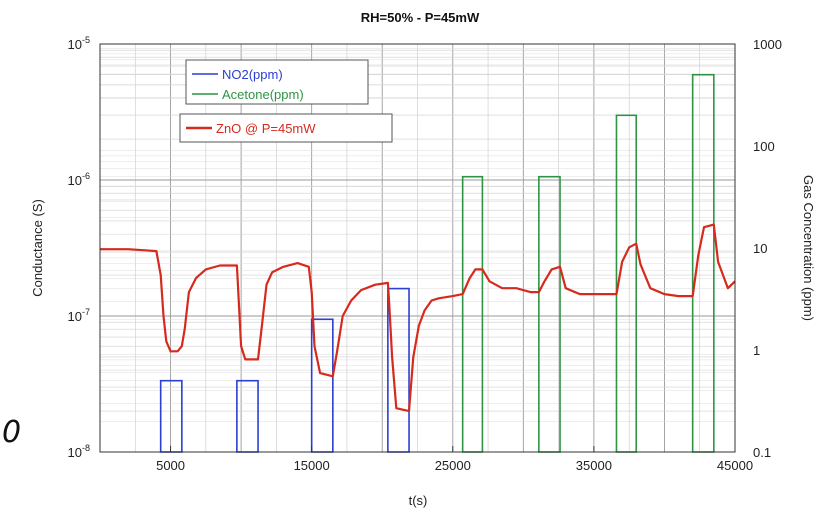 The image size is (828, 514). Describe the element at coordinates (252, 74) in the screenshot. I see `legend-label: NO2(ppm)` at that location.